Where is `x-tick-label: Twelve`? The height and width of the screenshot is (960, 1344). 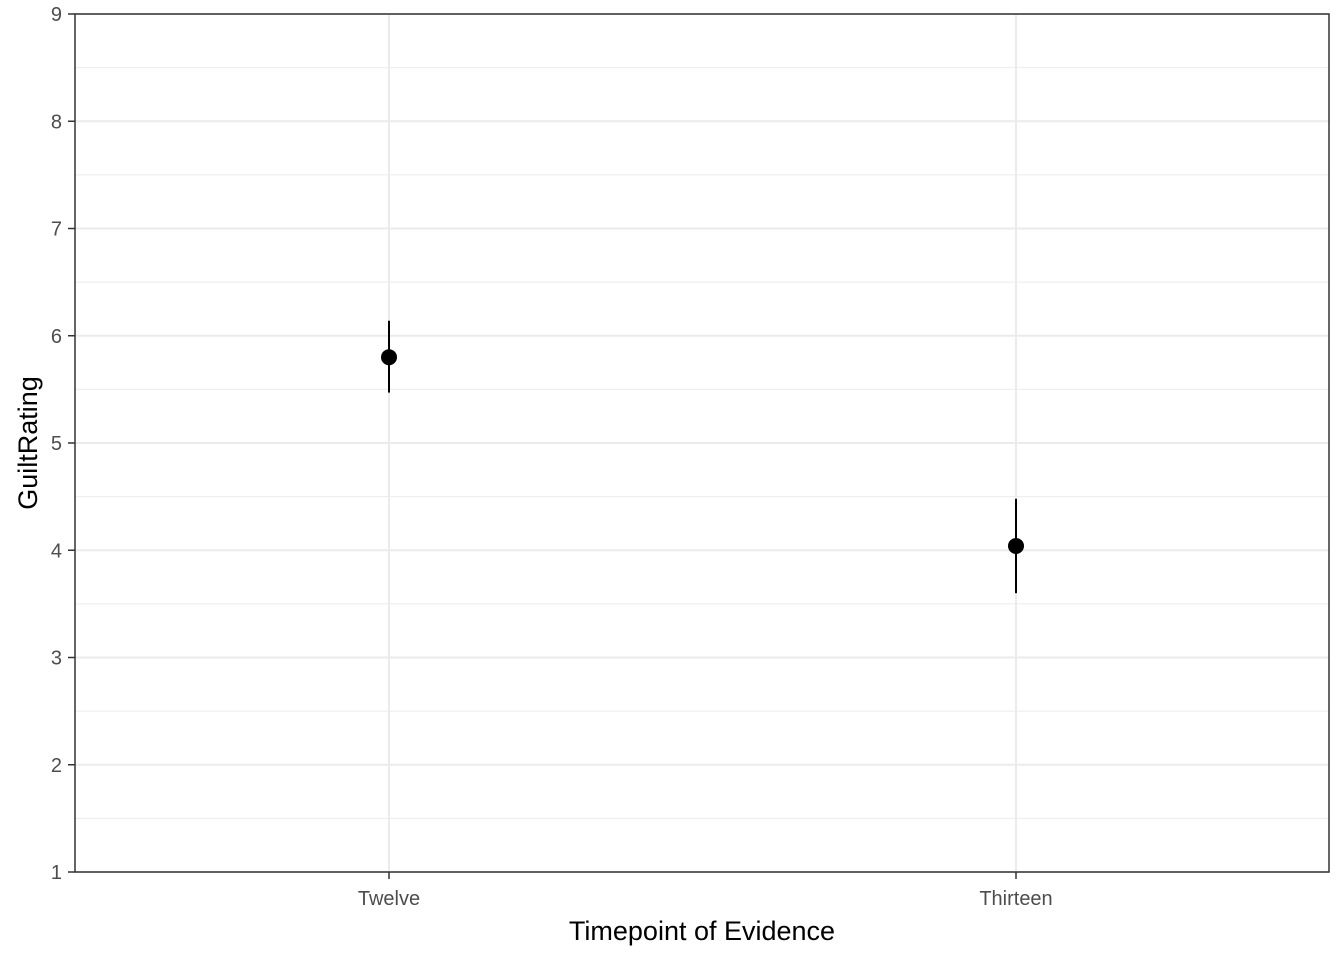
x-tick-label: Twelve is located at coordinates (389, 899).